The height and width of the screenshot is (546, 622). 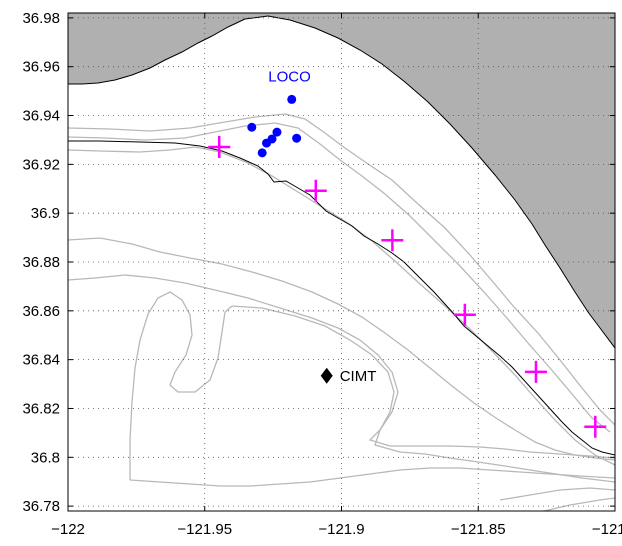 I want to click on y-tick-label: 36.96, so click(x=41, y=67).